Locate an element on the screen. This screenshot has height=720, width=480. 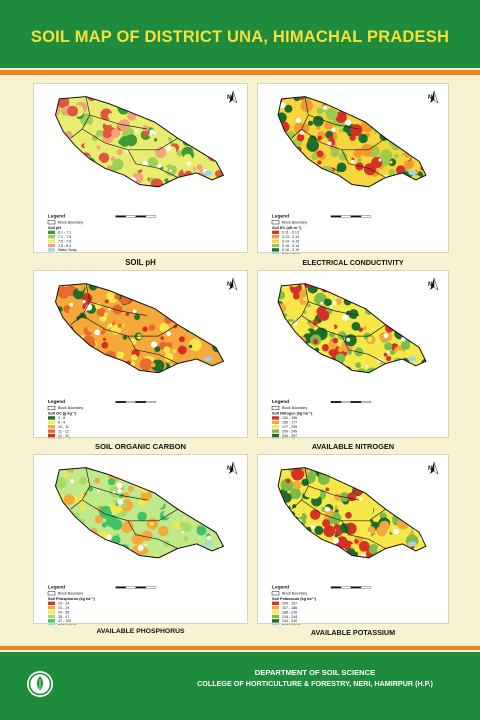
district-fill is located at coordinates (139, 141).